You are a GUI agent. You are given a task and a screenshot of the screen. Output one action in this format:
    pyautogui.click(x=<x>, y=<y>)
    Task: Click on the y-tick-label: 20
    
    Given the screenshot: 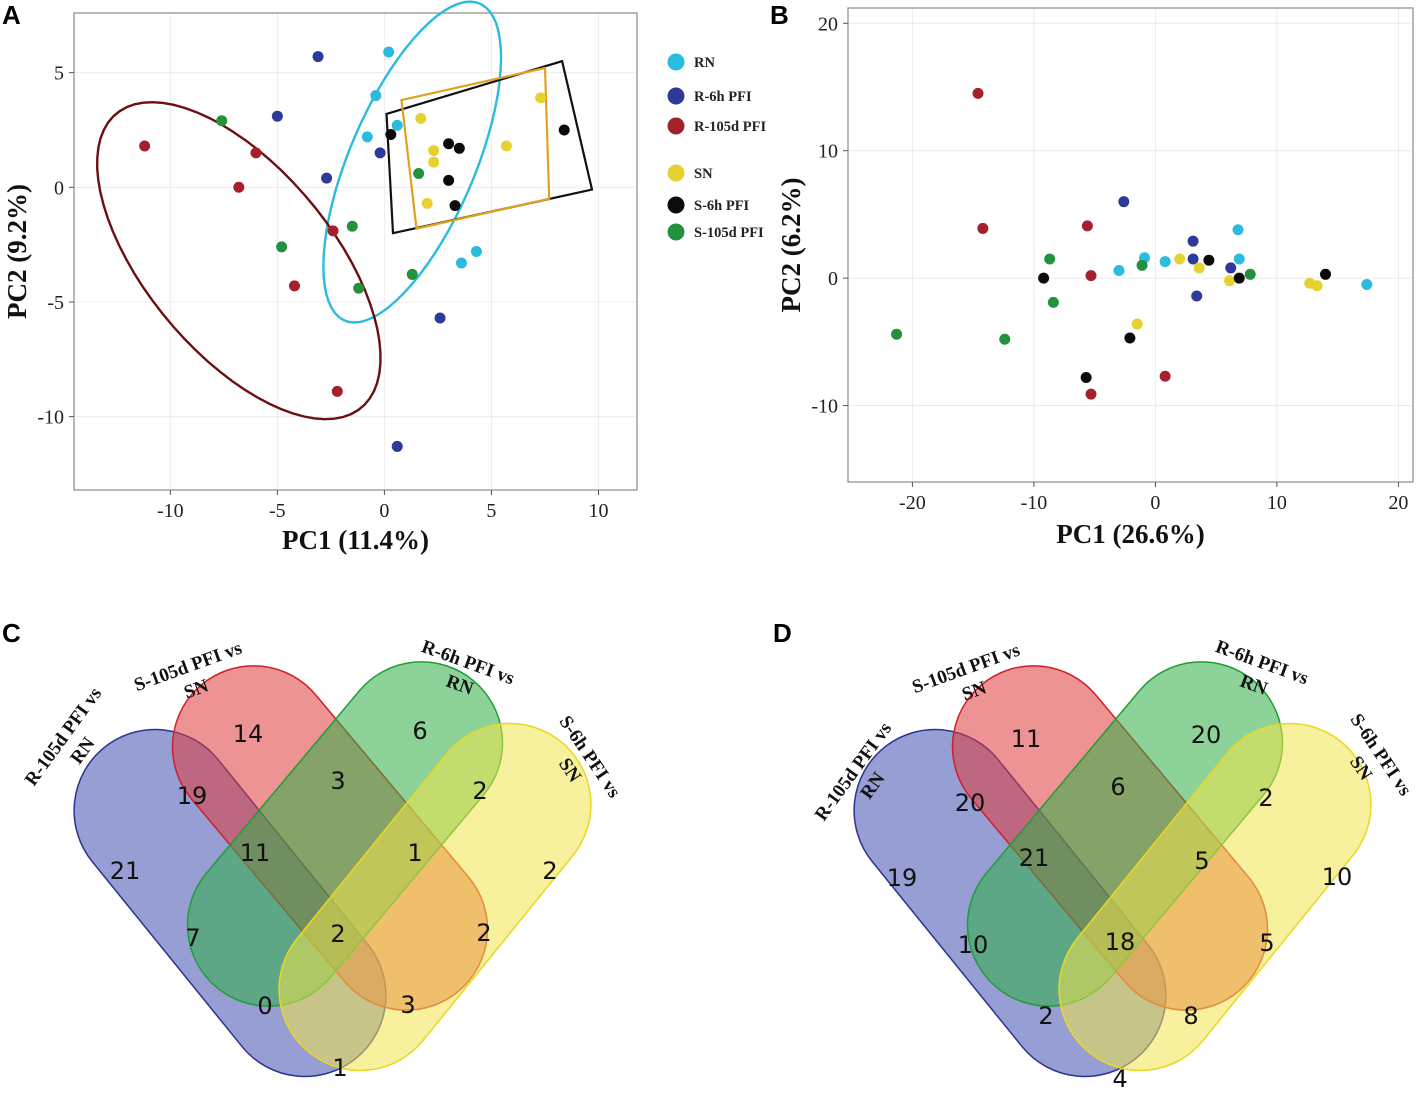 What is the action you would take?
    pyautogui.click(x=828, y=24)
    